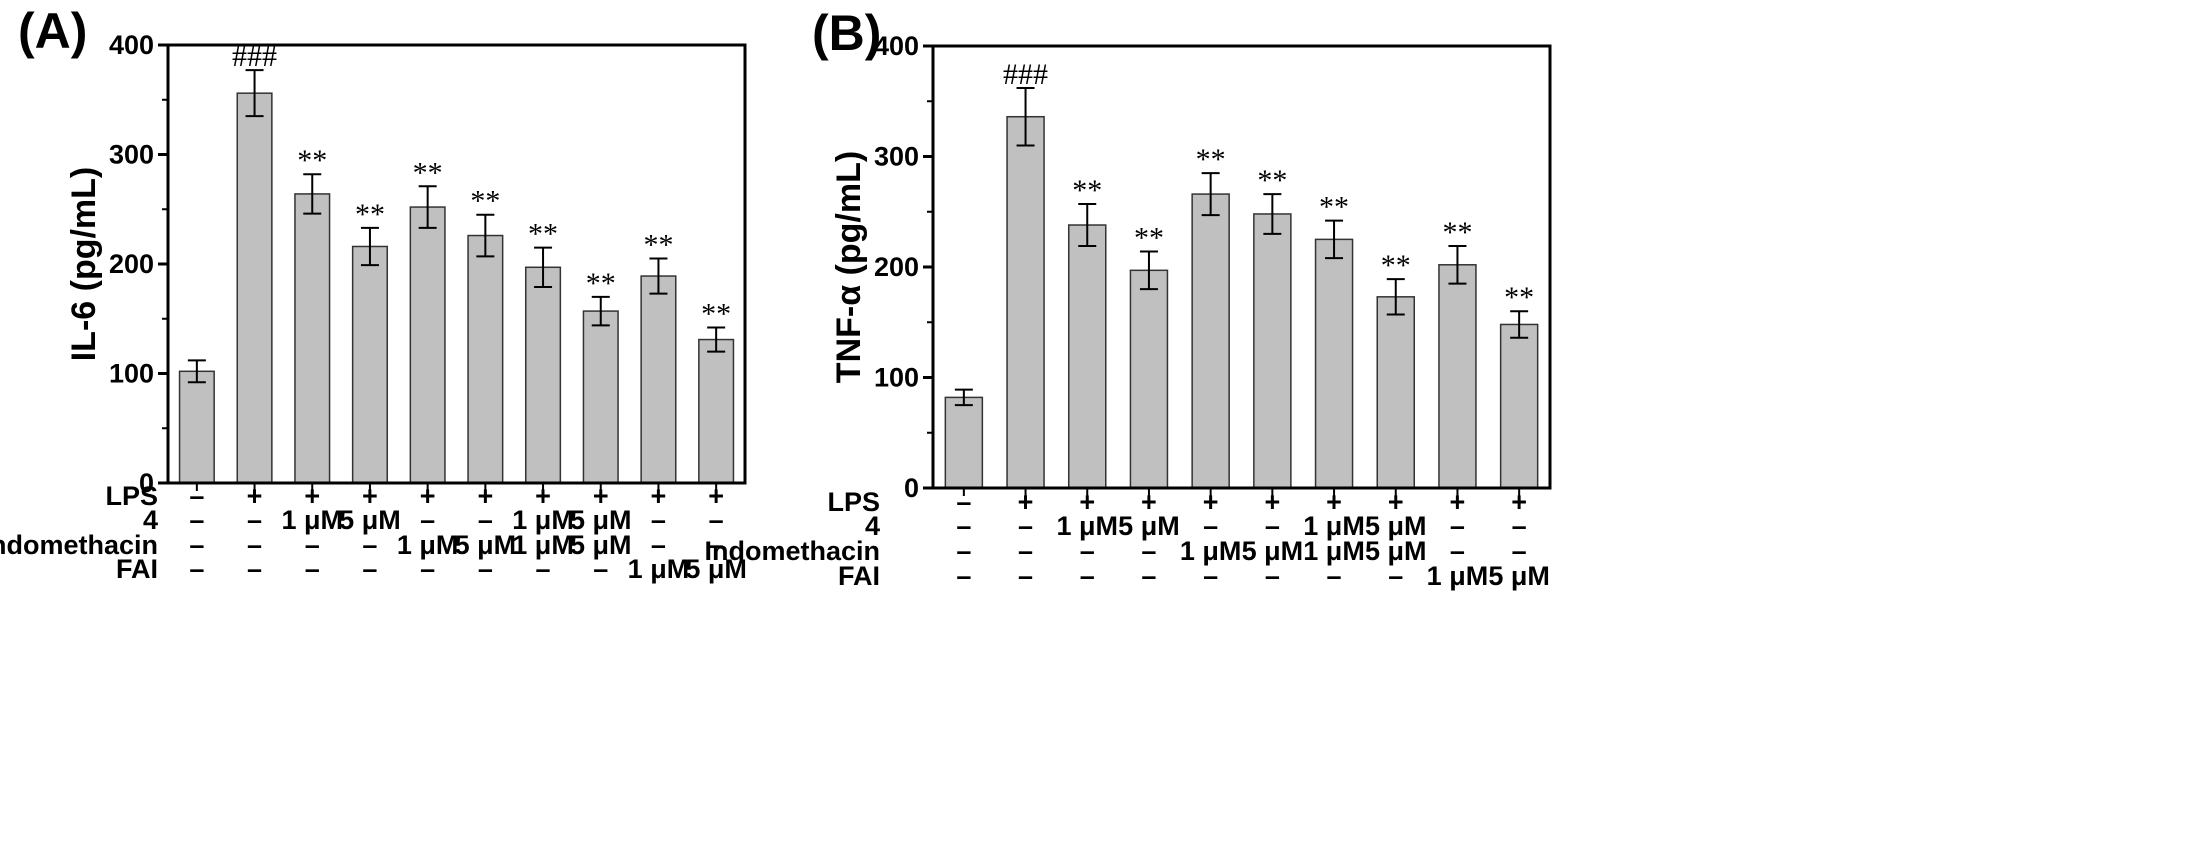 The width and height of the screenshot is (2196, 857). What do you see at coordinates (896, 157) in the screenshot?
I see `y-tick-label: 300` at bounding box center [896, 157].